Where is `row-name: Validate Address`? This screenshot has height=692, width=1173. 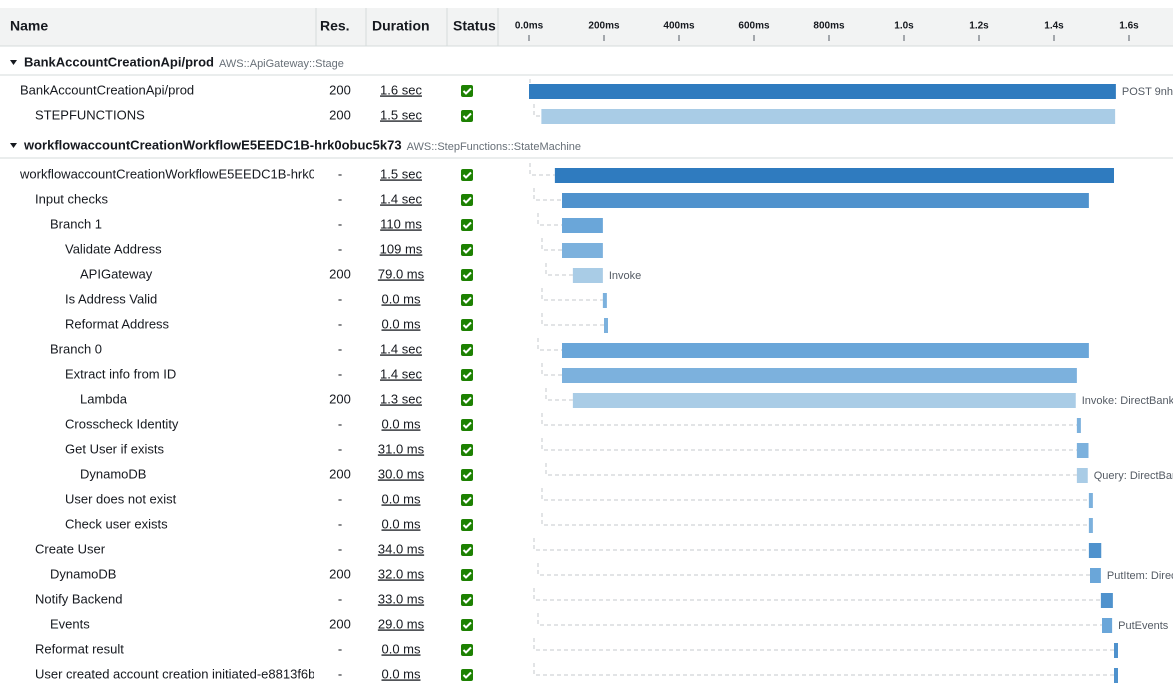
row-name: Validate Address is located at coordinates (113, 248).